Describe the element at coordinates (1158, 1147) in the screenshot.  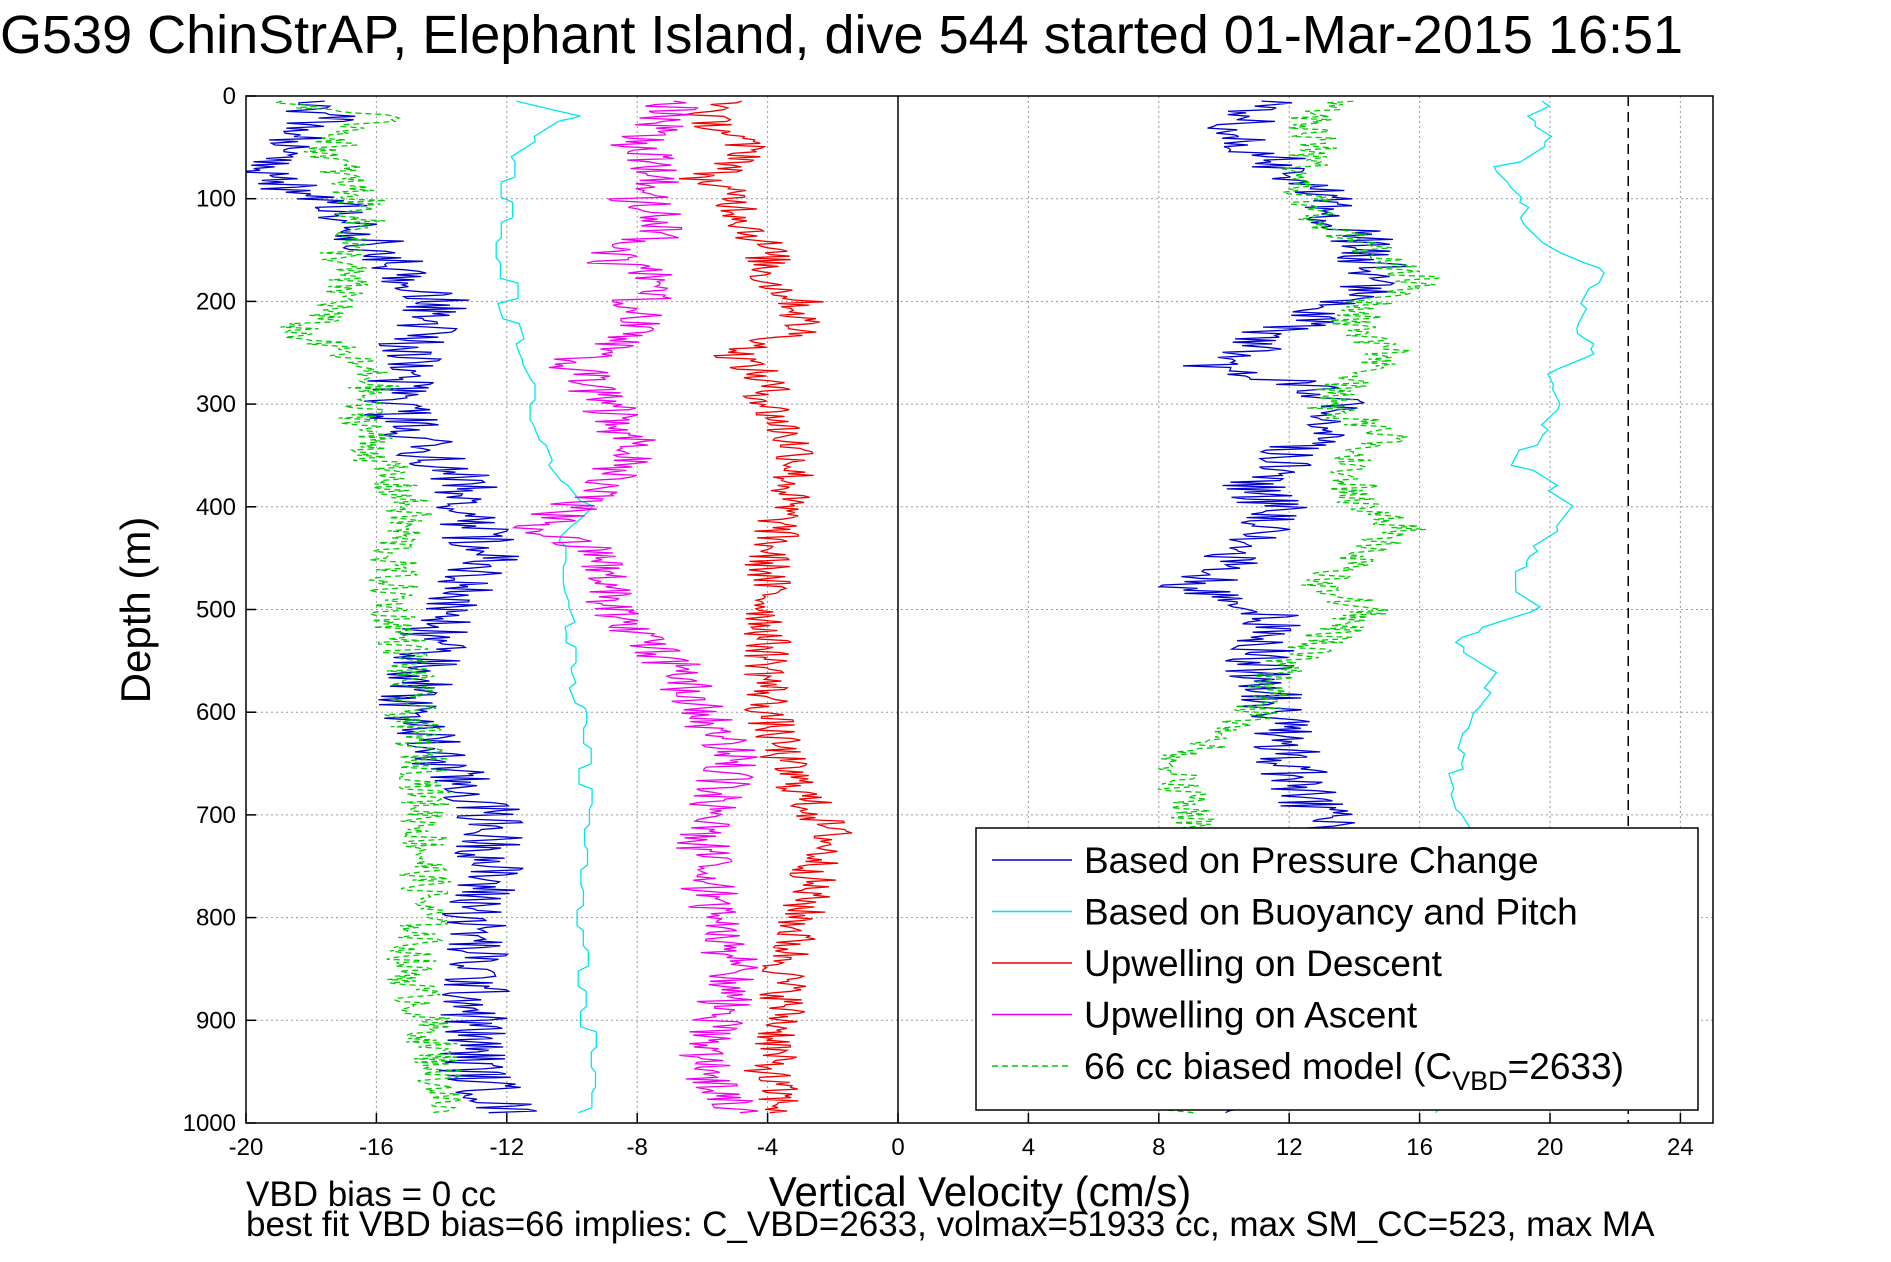
I see `x-tick-label: 8` at that location.